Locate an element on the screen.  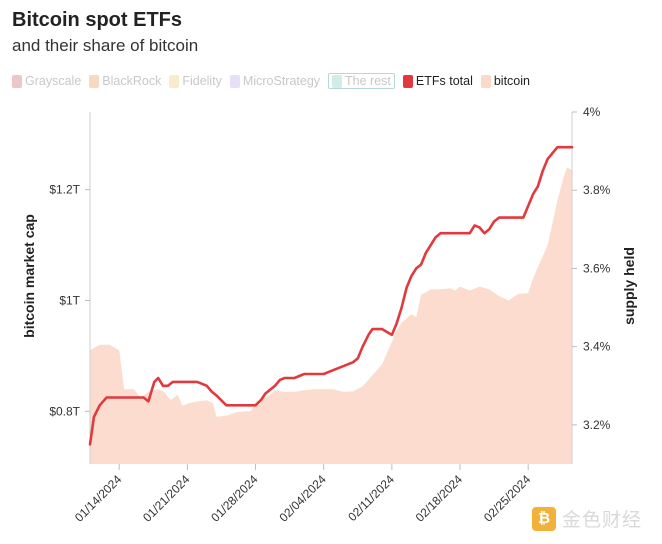
chart-subtitle: and their share of bitcoin is located at coordinates (105, 45).